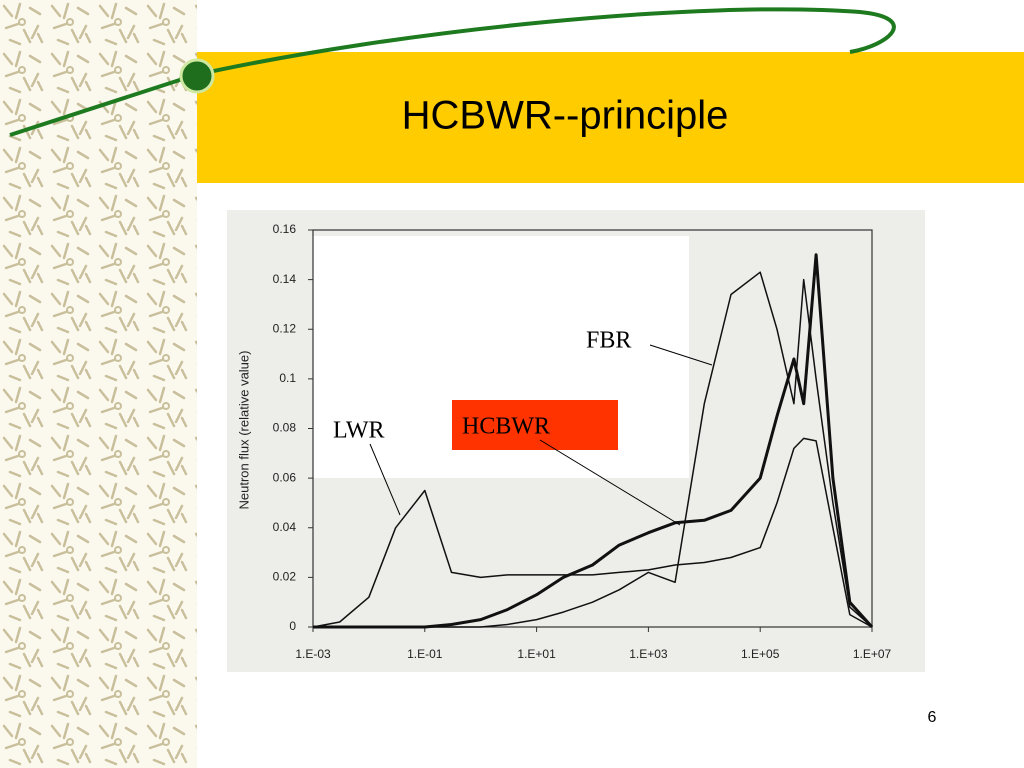 This screenshot has height=768, width=1024. Describe the element at coordinates (285, 328) in the screenshot. I see `y-tick-label: 0.12` at that location.